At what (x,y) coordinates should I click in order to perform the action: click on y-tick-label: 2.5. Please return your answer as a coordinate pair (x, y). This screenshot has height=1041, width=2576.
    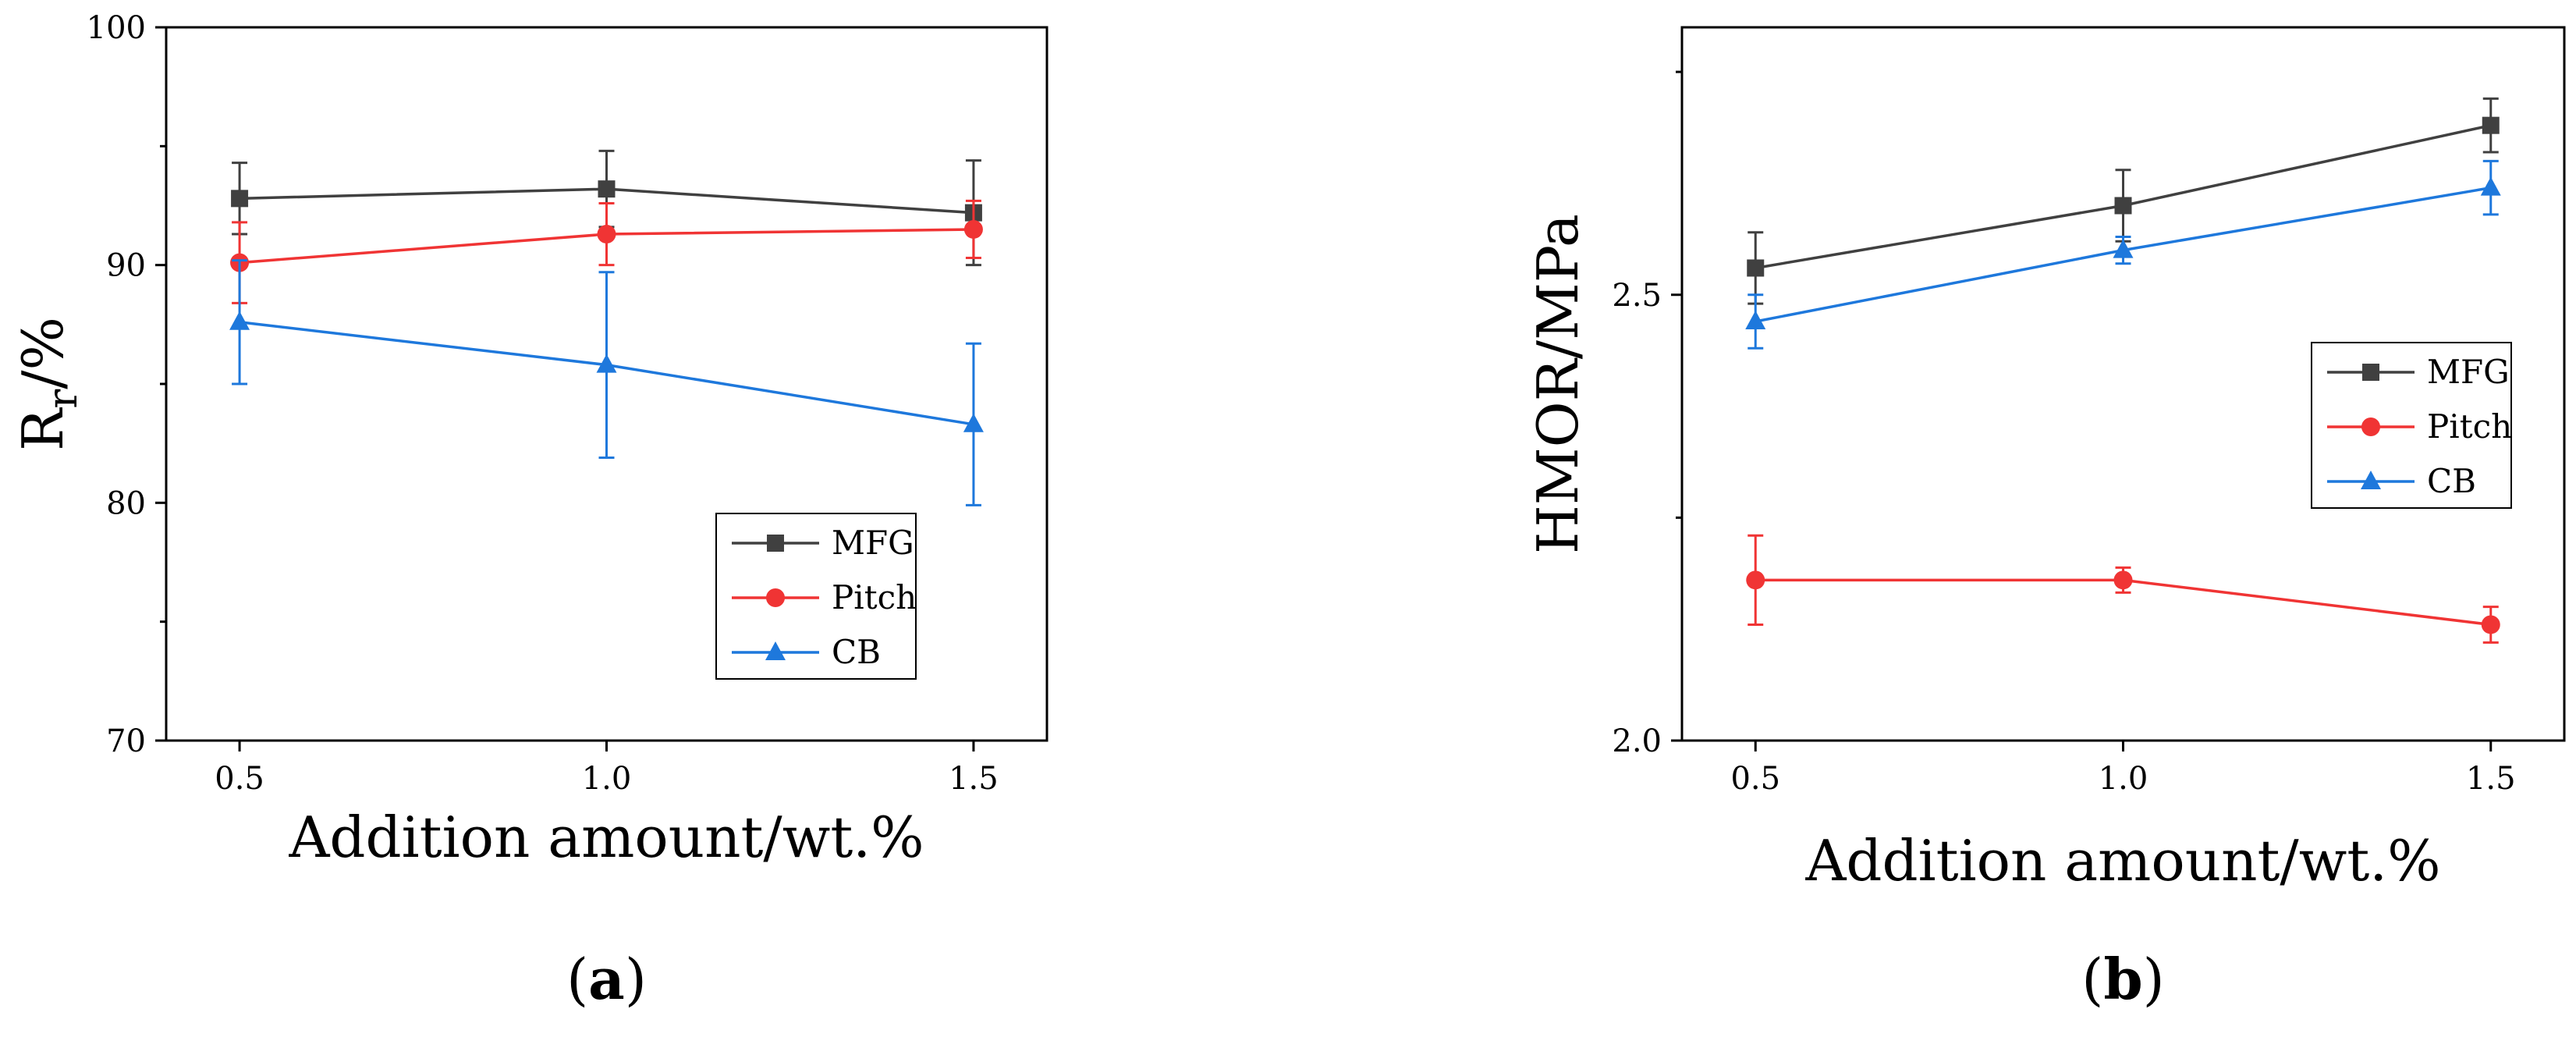
    Looking at the image, I should click on (1637, 296).